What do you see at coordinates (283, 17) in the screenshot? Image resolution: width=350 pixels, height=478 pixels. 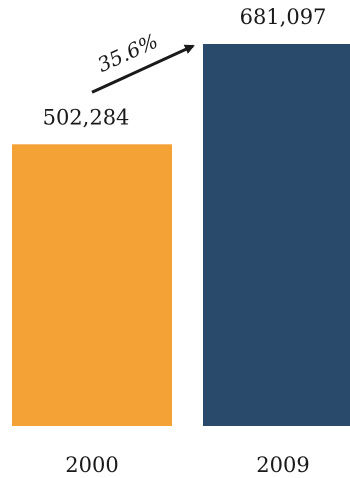 I see `value-label-2009: 681,097` at bounding box center [283, 17].